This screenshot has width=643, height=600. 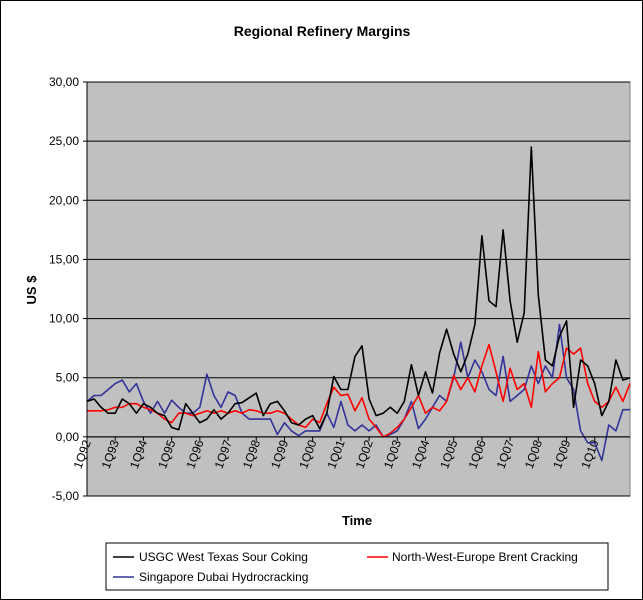 What do you see at coordinates (64, 259) in the screenshot?
I see `y-tick-label: 15,00` at bounding box center [64, 259].